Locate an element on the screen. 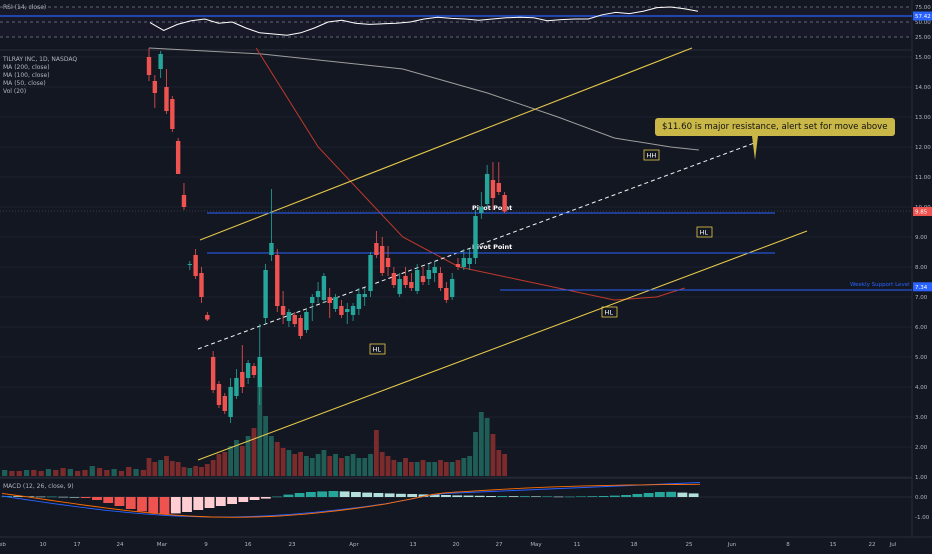  price-tick-label: 13.00 is located at coordinates (923, 118).